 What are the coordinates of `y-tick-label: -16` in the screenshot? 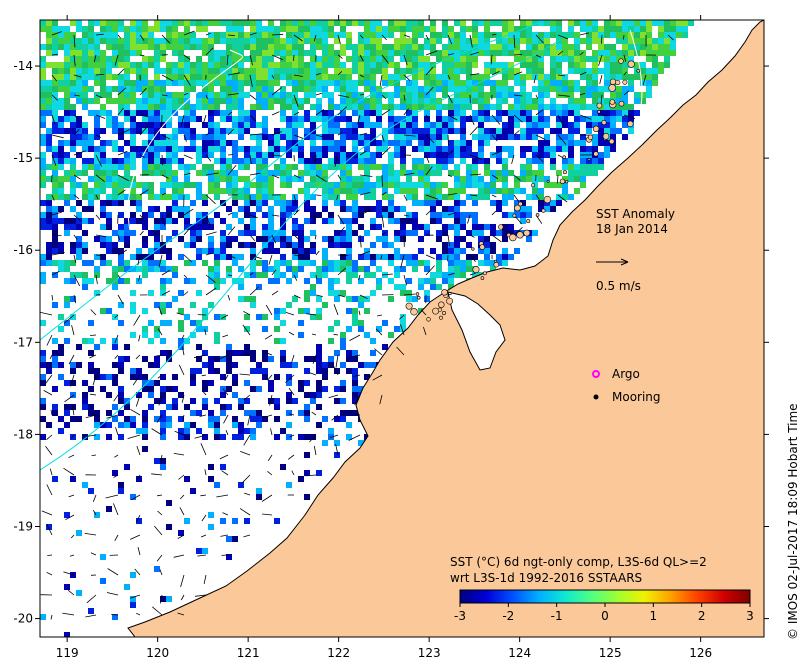 It's located at (23, 250).